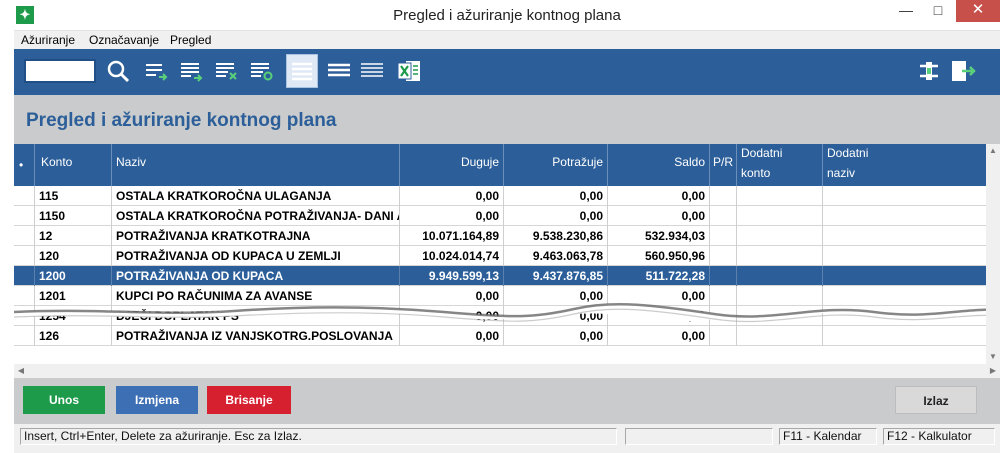 The image size is (1000, 453). What do you see at coordinates (227, 71) in the screenshot?
I see `delete-rows-icon` at bounding box center [227, 71].